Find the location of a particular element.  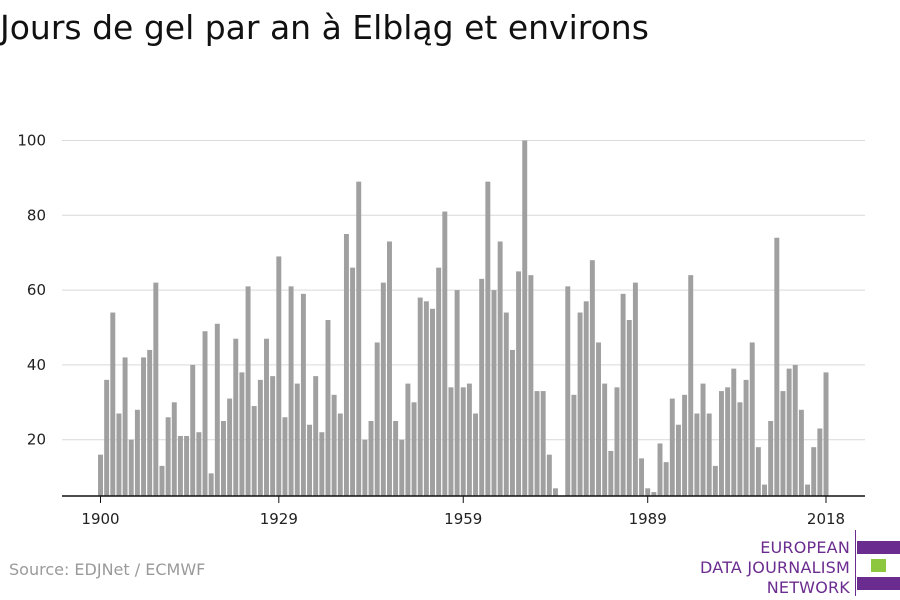

bar-1982 is located at coordinates (605, 439).